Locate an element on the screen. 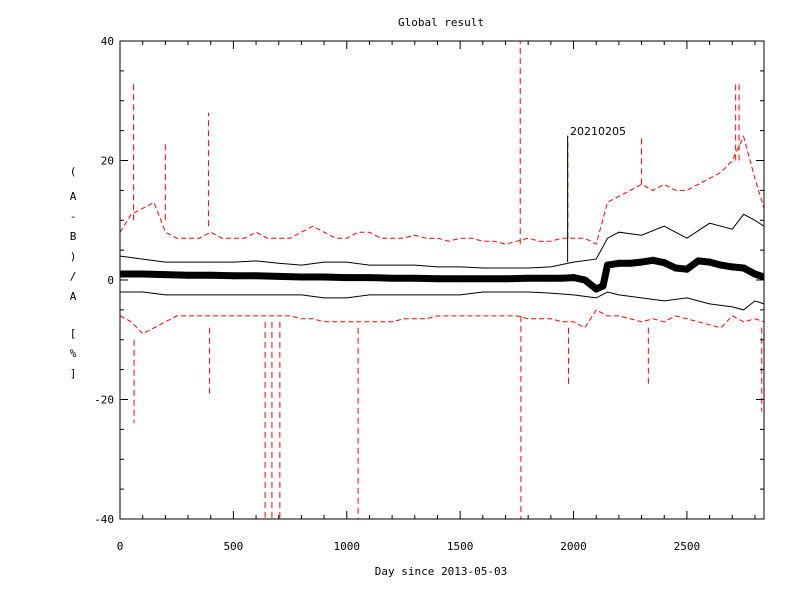 The image size is (800, 600). y-axis-label-char: [ is located at coordinates (73, 333).